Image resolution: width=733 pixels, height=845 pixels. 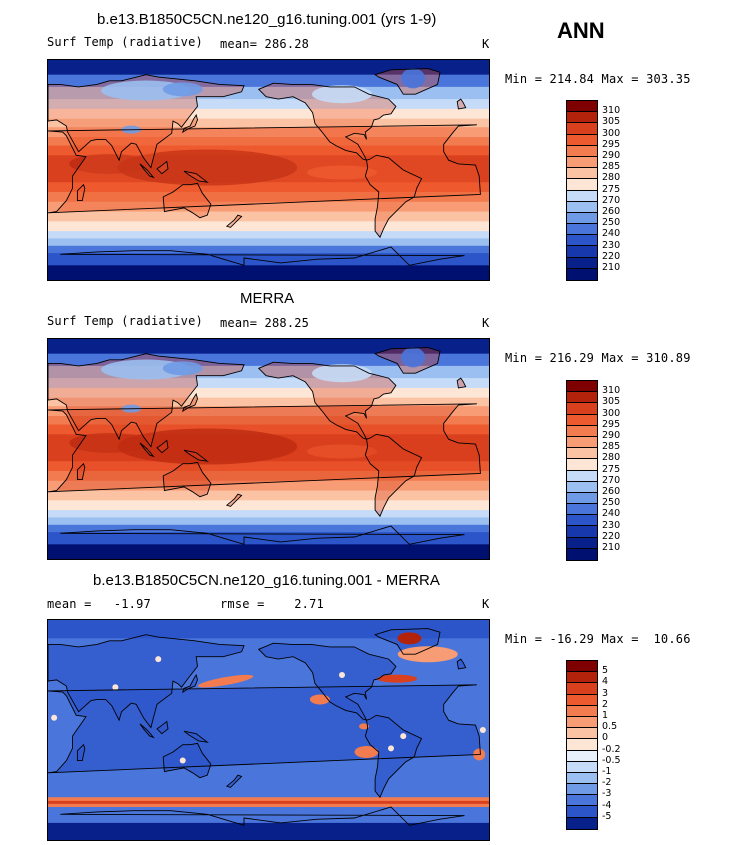 I want to click on diff-gulf-stream, so click(x=397, y=678).